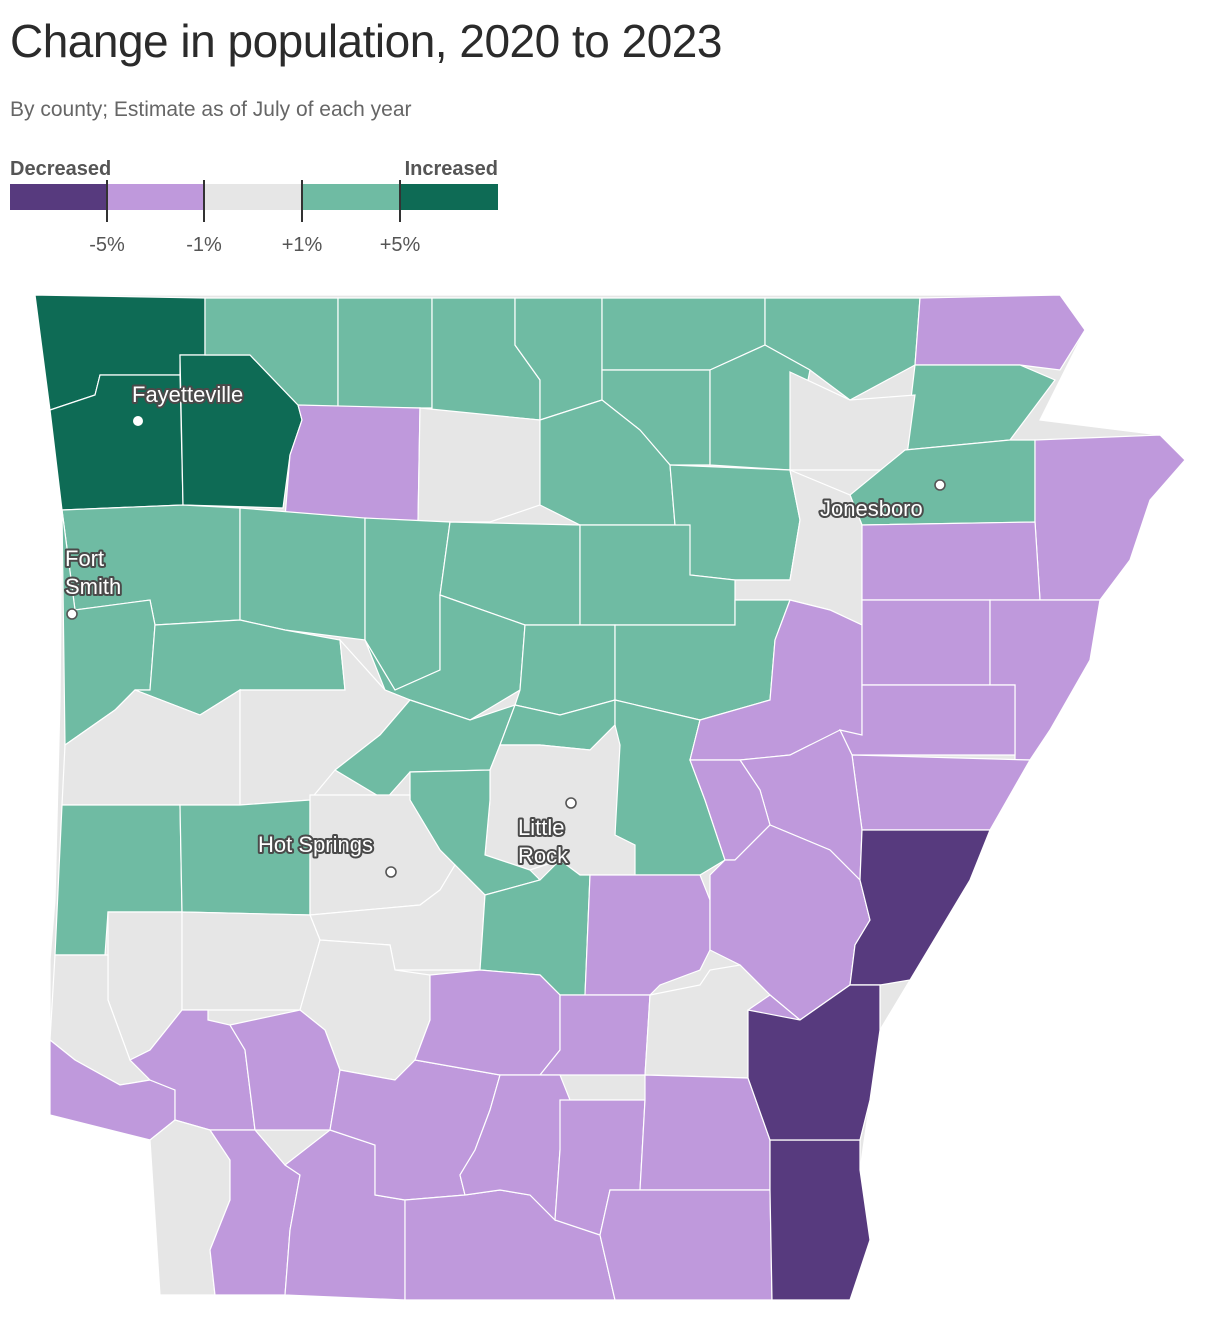 This screenshot has height=1328, width=1220. What do you see at coordinates (852, 421) in the screenshot?
I see `county-lawrence-east` at bounding box center [852, 421].